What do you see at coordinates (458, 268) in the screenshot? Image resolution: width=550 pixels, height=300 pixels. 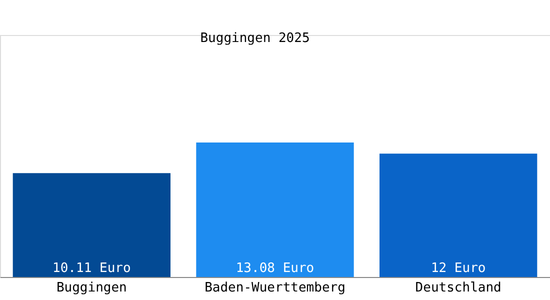 I see `data-label: 12 Euro` at bounding box center [458, 268].